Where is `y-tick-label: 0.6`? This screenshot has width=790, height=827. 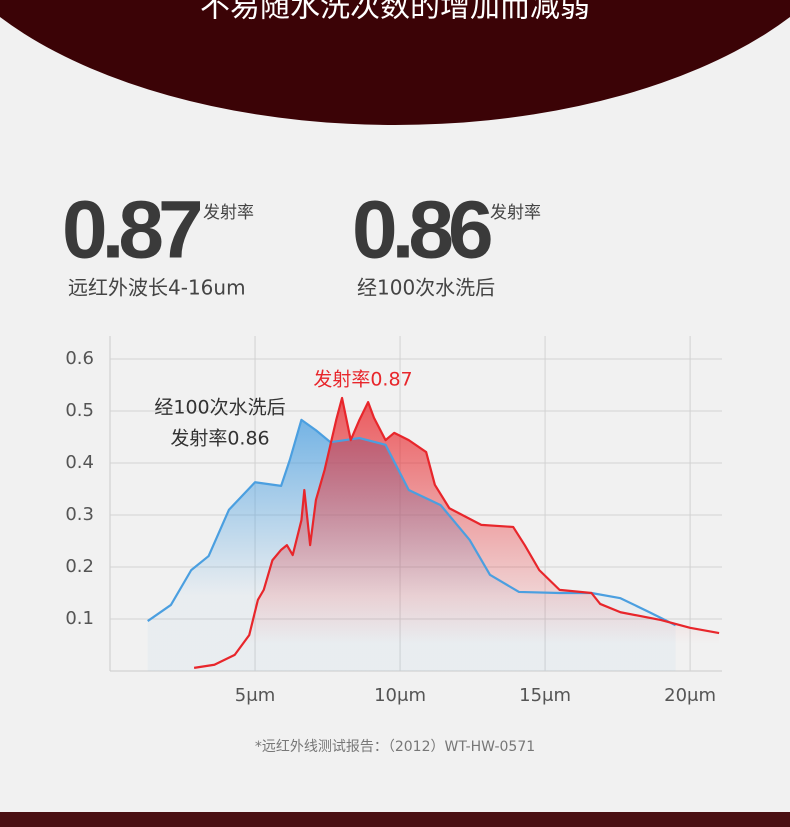
y-tick-label: 0.6 is located at coordinates (79, 358).